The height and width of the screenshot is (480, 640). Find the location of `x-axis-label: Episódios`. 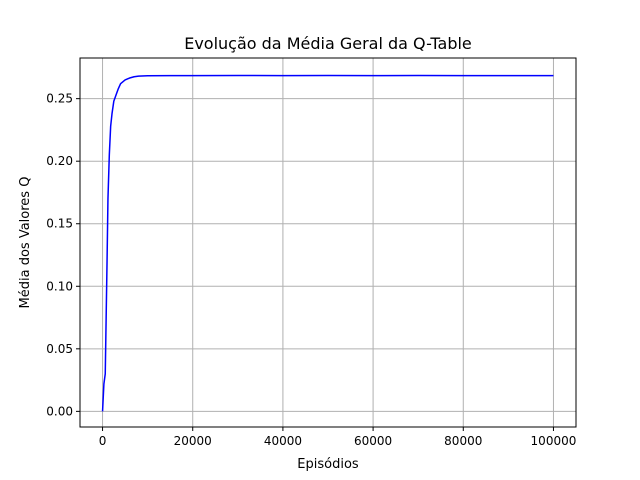

x-axis-label: Episódios is located at coordinates (328, 464).